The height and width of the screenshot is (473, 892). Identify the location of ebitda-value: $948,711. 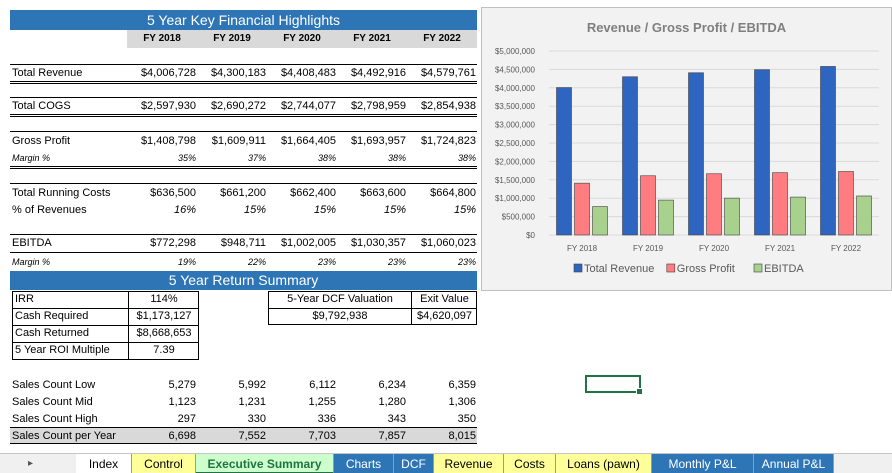
(243, 243).